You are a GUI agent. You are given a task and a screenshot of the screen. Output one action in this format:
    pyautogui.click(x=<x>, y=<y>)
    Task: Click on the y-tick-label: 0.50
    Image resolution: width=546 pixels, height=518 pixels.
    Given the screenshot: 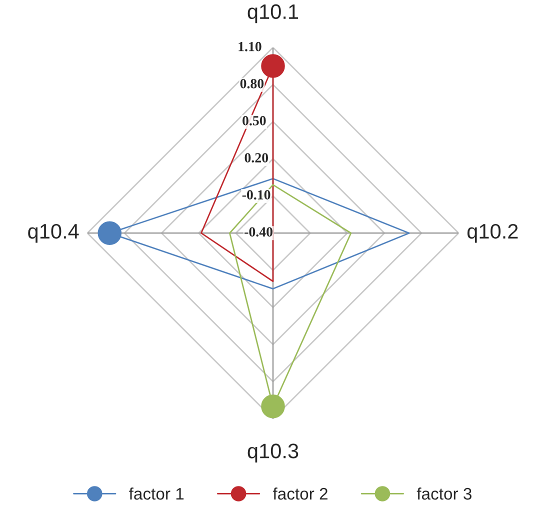 What is the action you would take?
    pyautogui.click(x=254, y=121)
    